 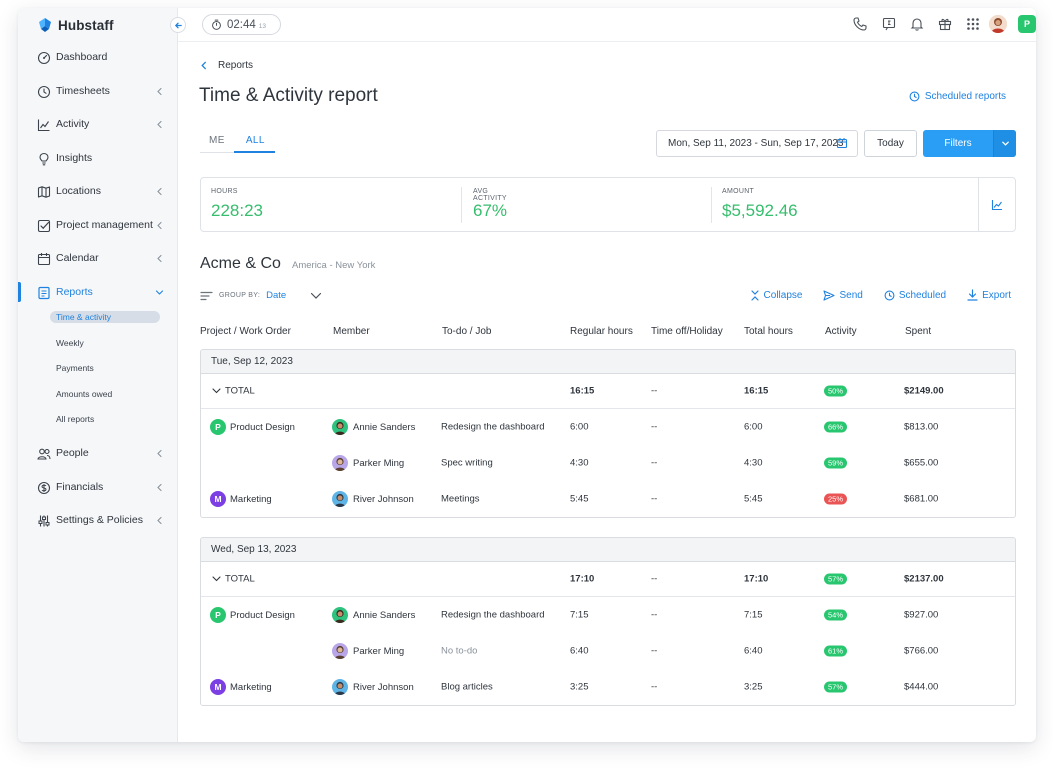 What do you see at coordinates (261, 295) in the screenshot?
I see `group-by-control: GROUP BY: Date` at bounding box center [261, 295].